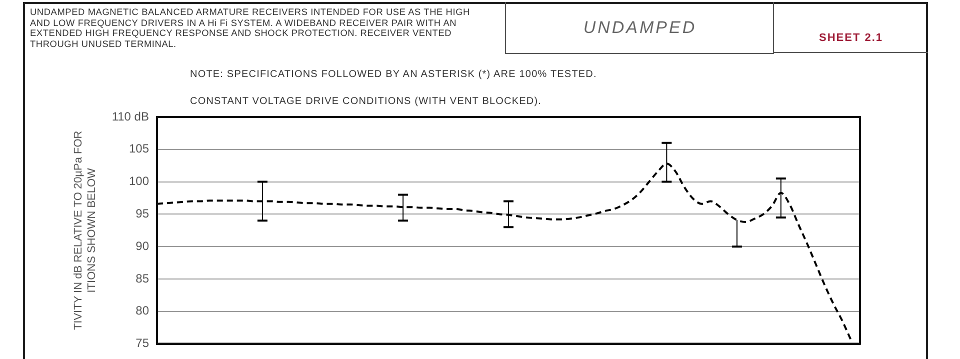 The width and height of the screenshot is (960, 359). I want to click on text: CONSTANT VOLTAGE DRIVE CONDITIONS (WITH VENT BLOCKED)., so click(366, 101).